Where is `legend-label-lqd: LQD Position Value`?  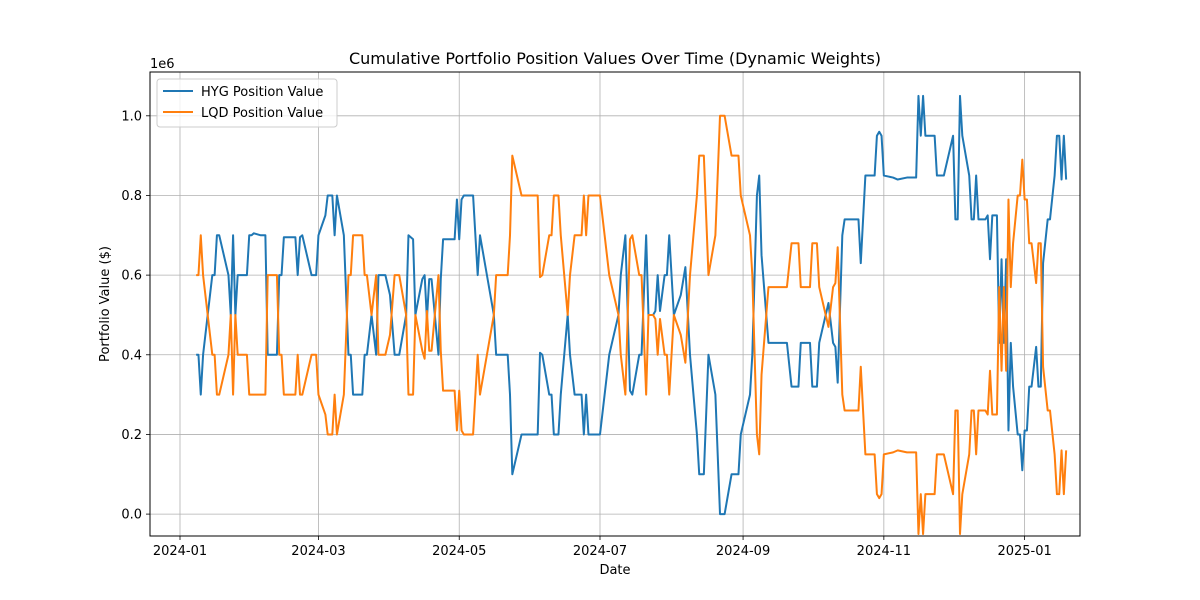
legend-label-lqd: LQD Position Value is located at coordinates (262, 113).